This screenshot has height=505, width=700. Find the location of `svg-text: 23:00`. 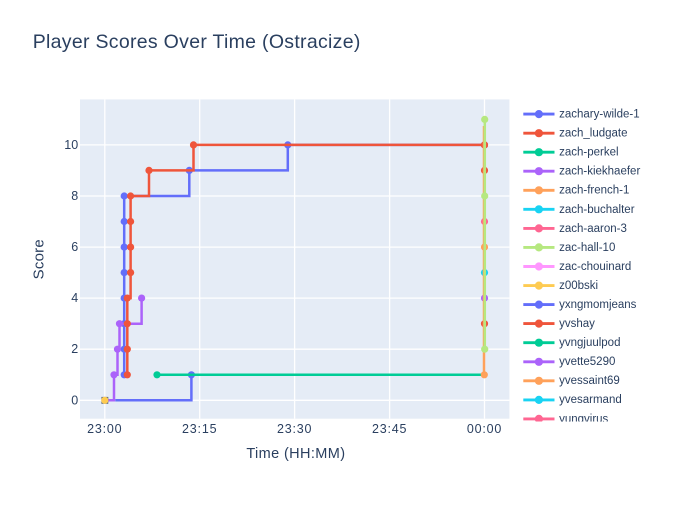

svg-text: 23:00 is located at coordinates (104, 429).